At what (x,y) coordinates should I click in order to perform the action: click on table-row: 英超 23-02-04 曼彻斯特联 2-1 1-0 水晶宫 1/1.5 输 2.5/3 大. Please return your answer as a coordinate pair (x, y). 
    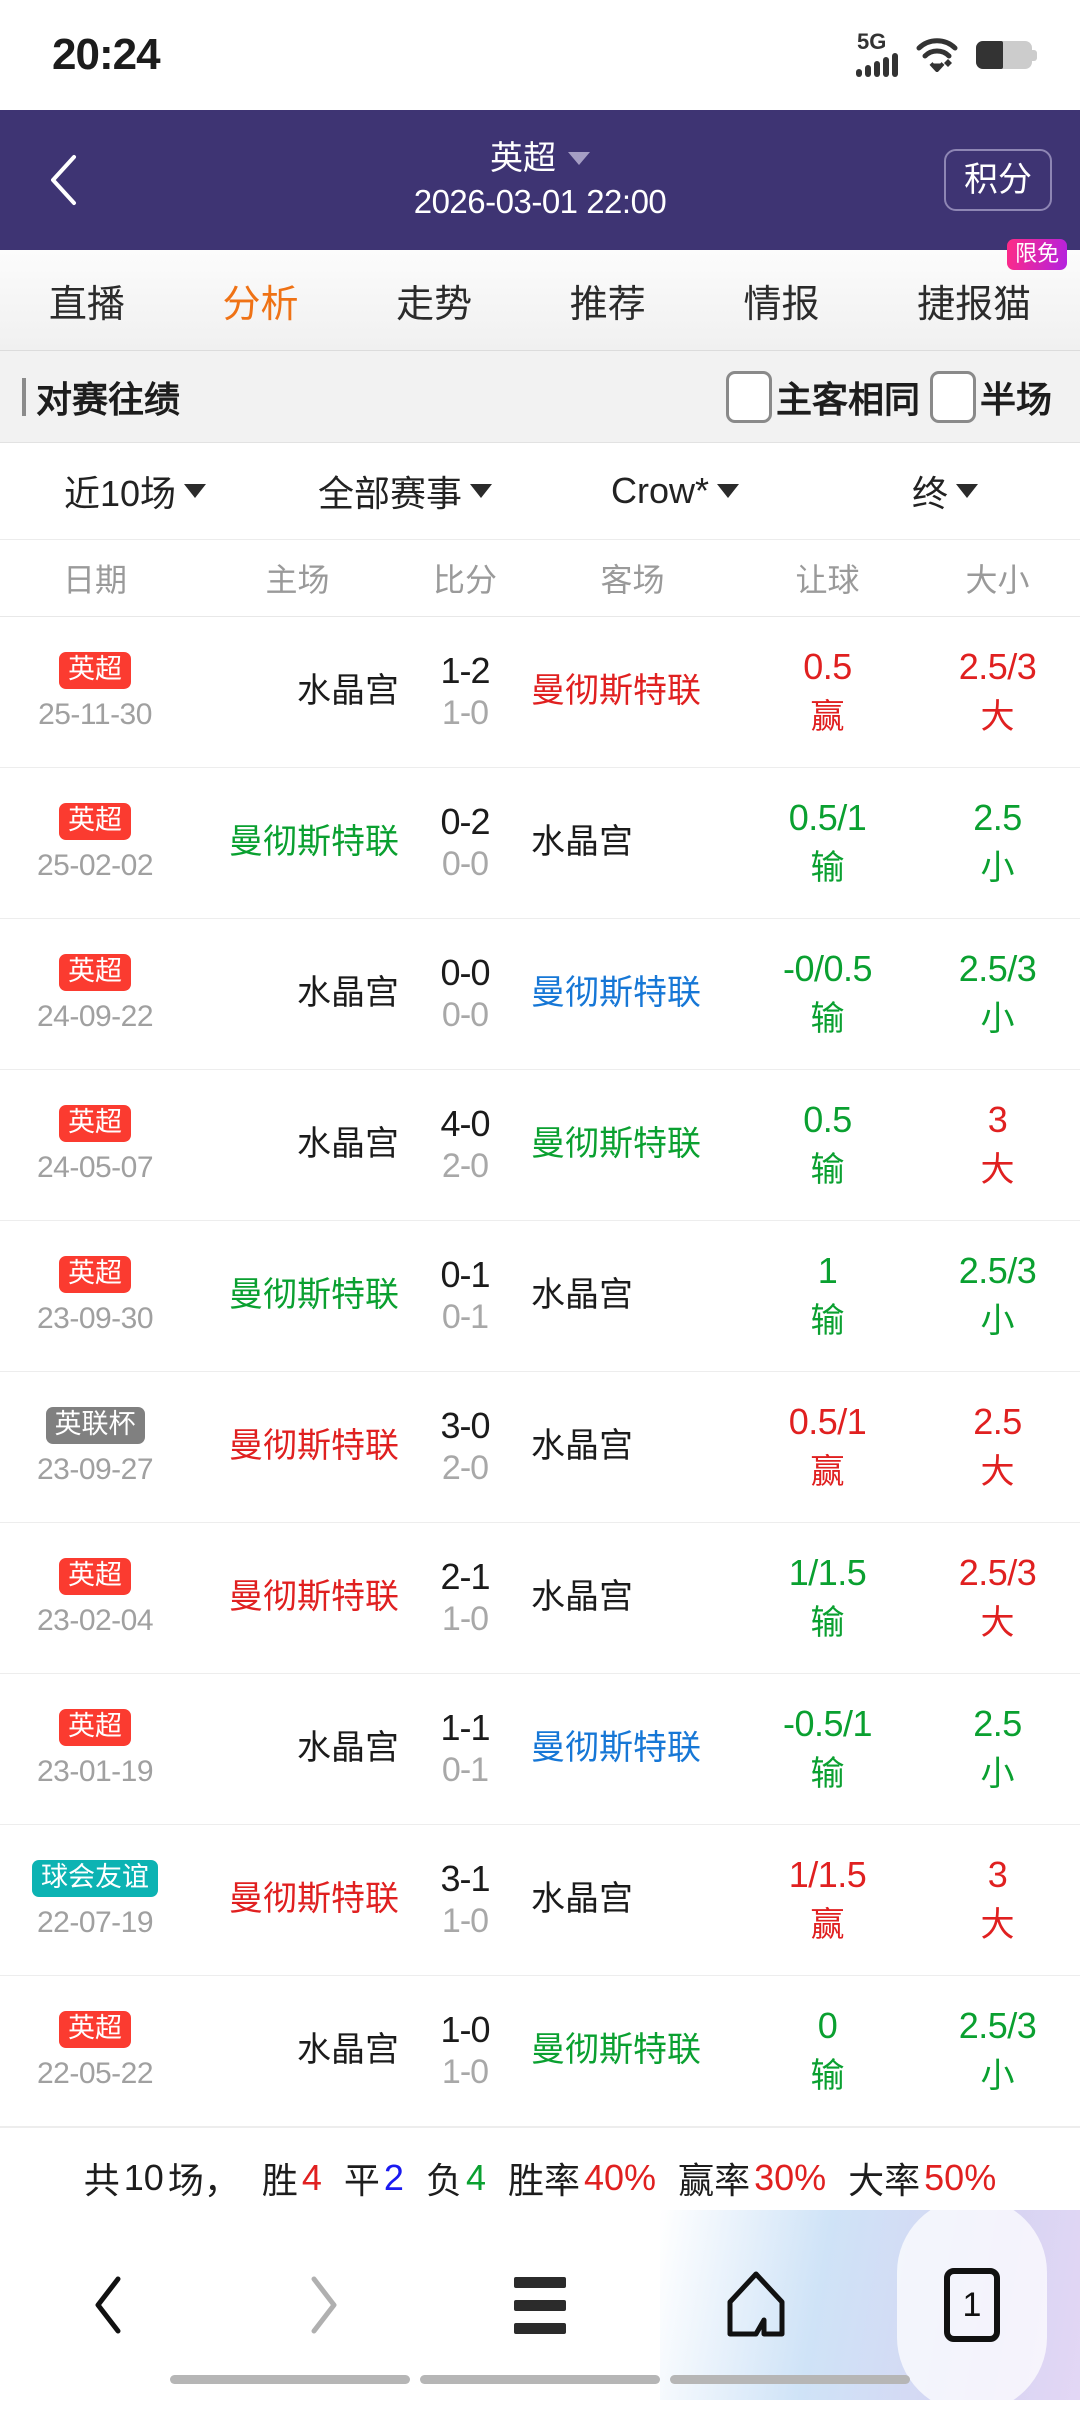
    Looking at the image, I should click on (540, 1598).